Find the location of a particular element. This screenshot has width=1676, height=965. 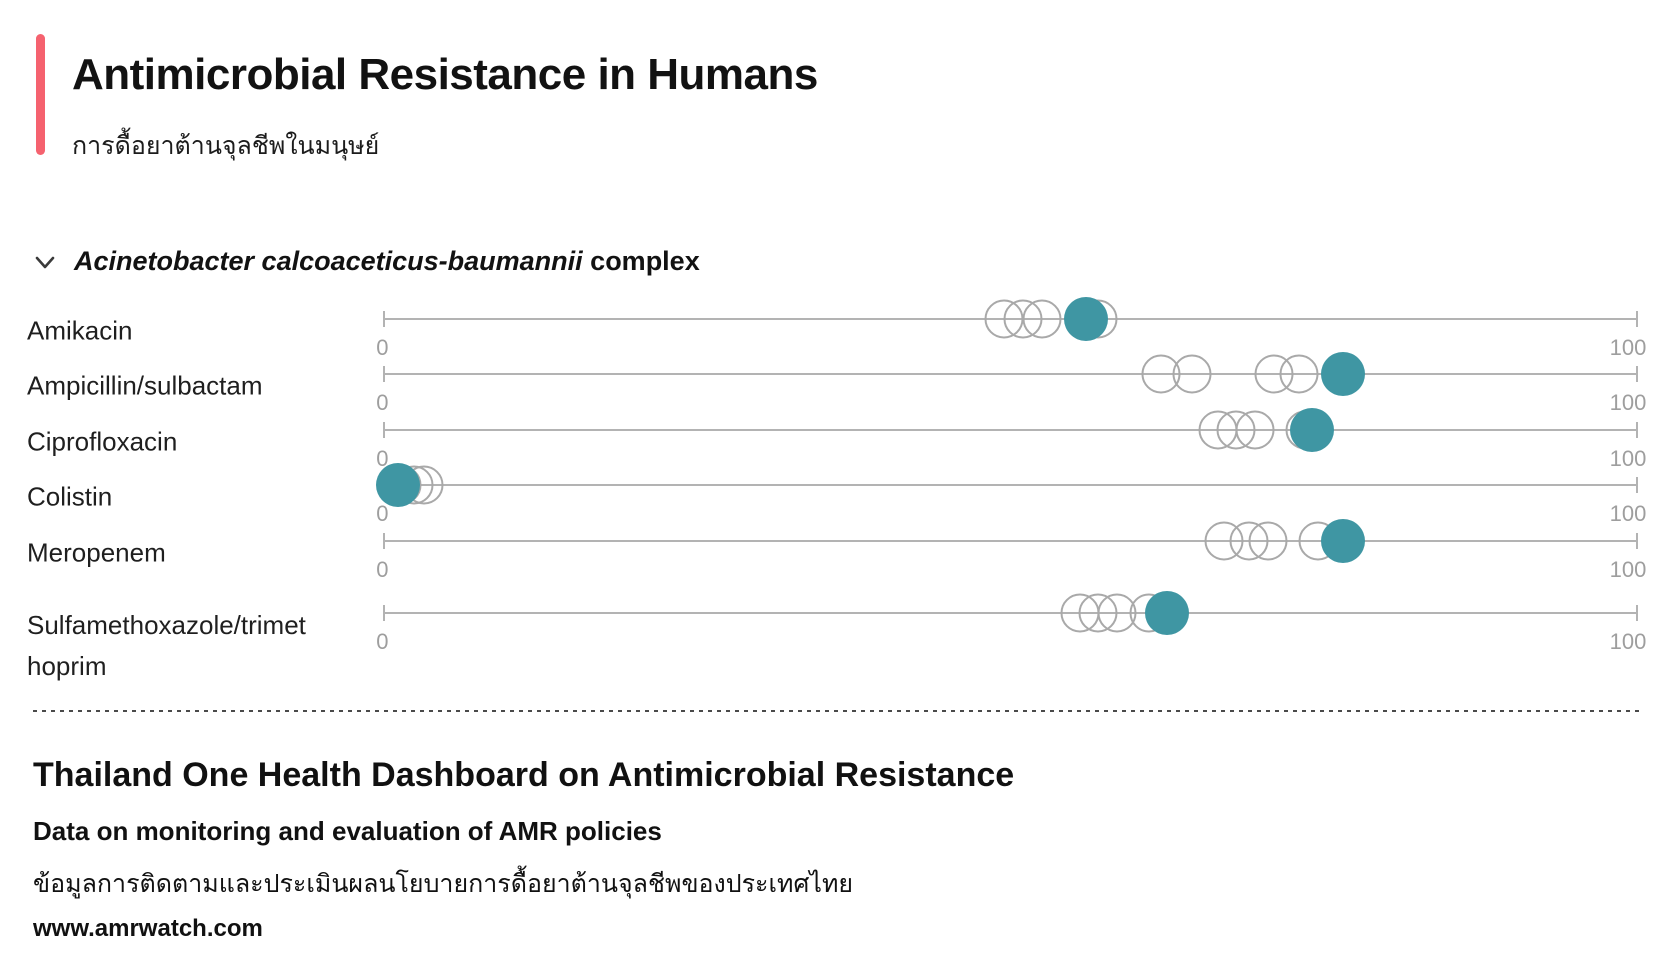

organism-suffix: complex is located at coordinates (641, 261).